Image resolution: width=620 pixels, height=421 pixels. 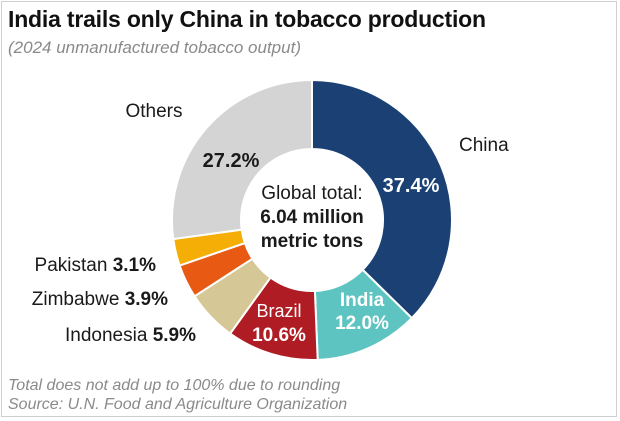 What do you see at coordinates (279, 335) in the screenshot?
I see `value-label-brazil: 10.6%` at bounding box center [279, 335].